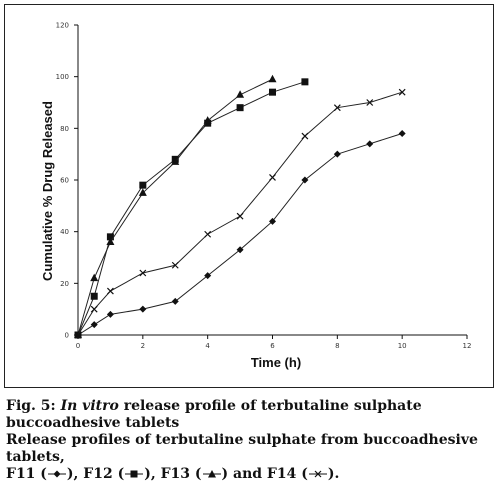  I want to click on caption-part-3: ), F13 (, so click(173, 474).